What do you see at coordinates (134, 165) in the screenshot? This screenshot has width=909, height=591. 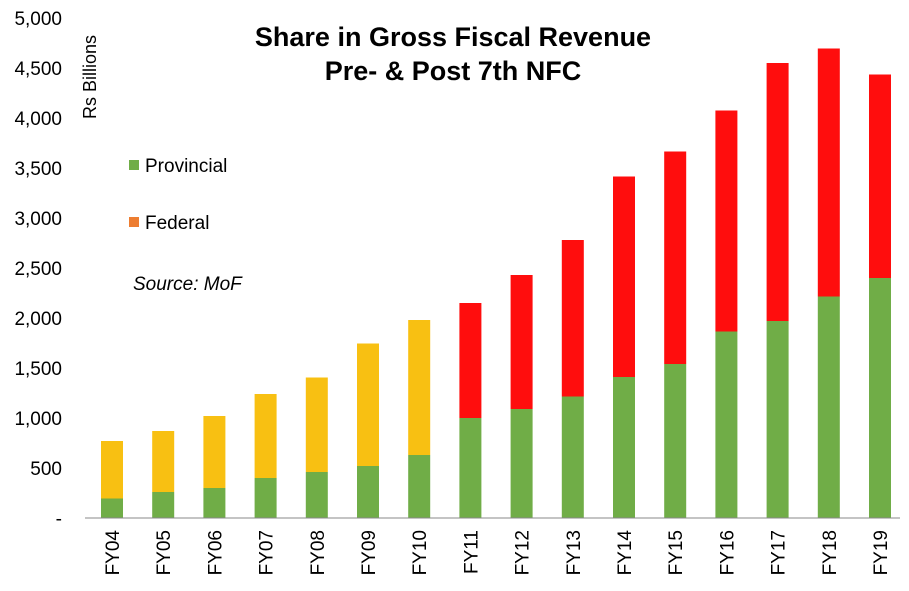 I see `legend-swatch-provincial` at bounding box center [134, 165].